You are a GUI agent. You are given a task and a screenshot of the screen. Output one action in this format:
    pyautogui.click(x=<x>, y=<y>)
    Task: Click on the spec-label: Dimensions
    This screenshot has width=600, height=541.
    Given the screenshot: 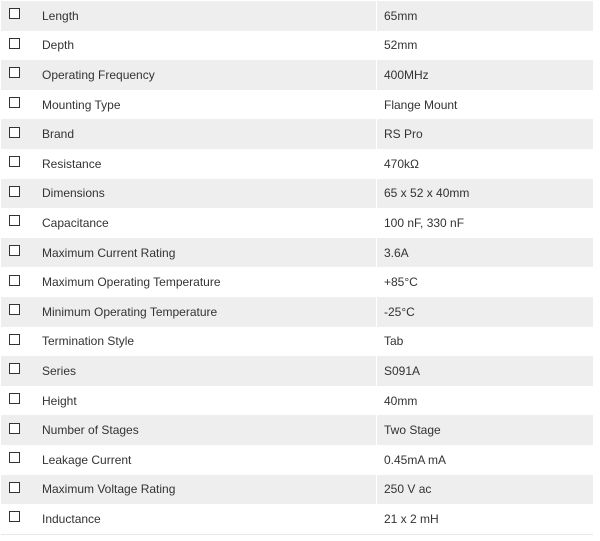 What is the action you would take?
    pyautogui.click(x=73, y=193)
    